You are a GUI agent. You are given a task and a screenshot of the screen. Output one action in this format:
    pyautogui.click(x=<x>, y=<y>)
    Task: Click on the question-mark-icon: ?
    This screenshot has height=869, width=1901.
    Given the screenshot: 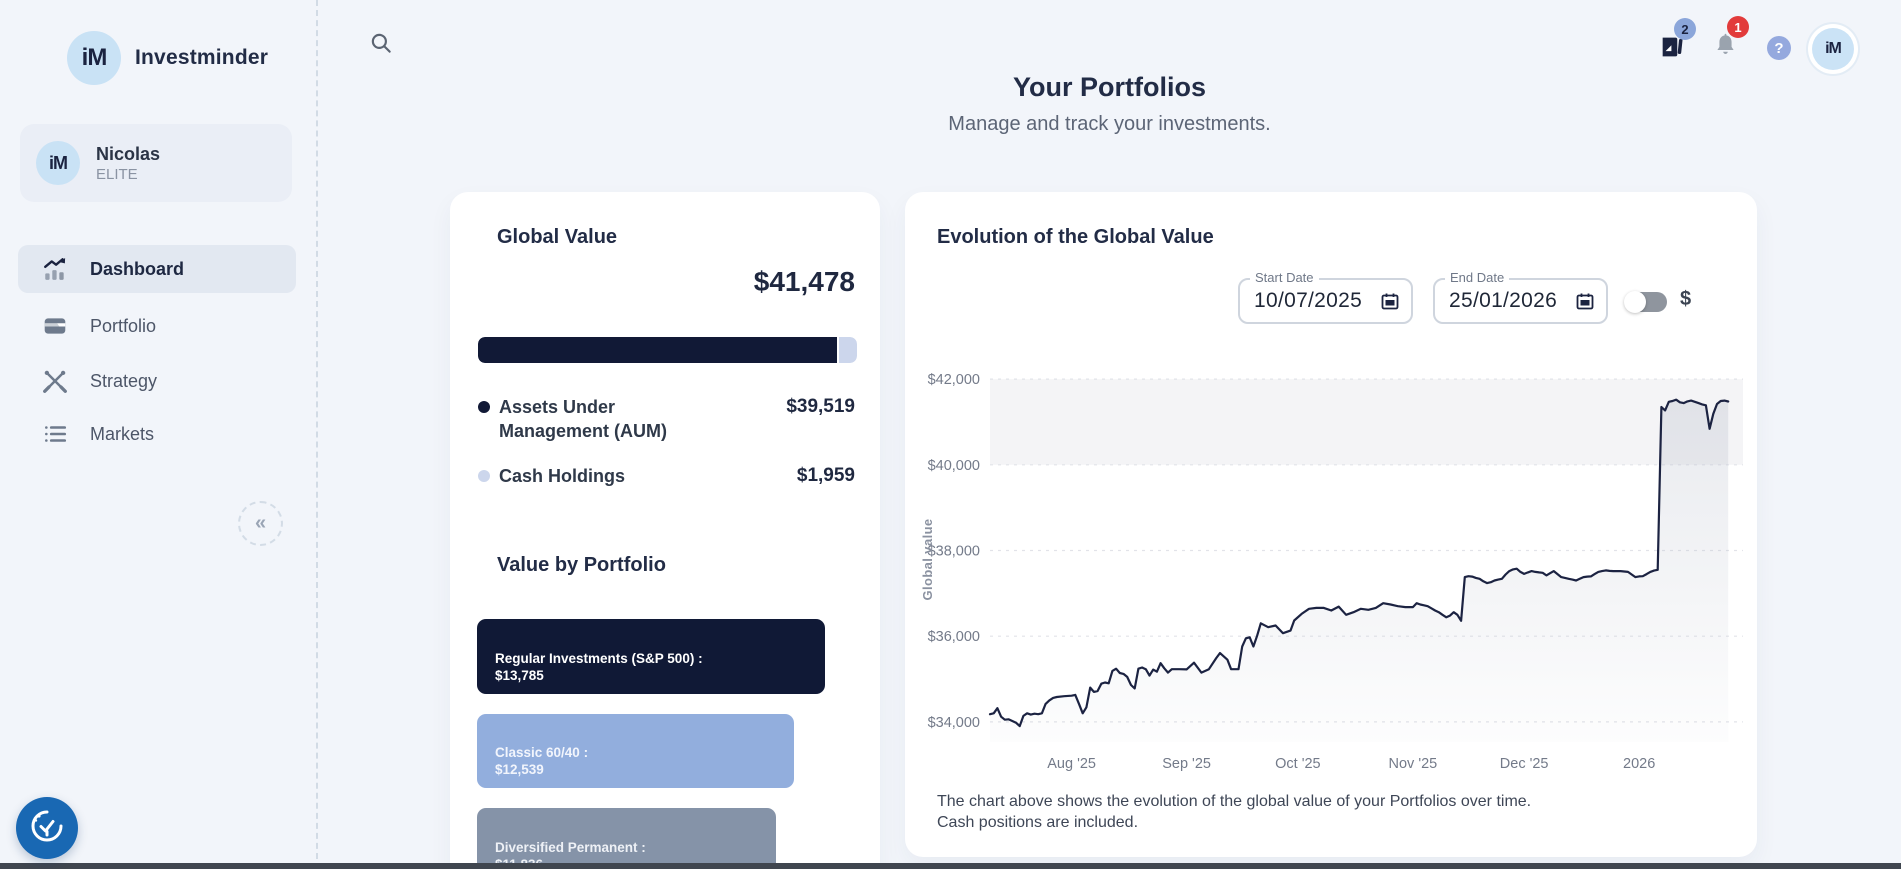 What is the action you would take?
    pyautogui.click(x=1779, y=48)
    